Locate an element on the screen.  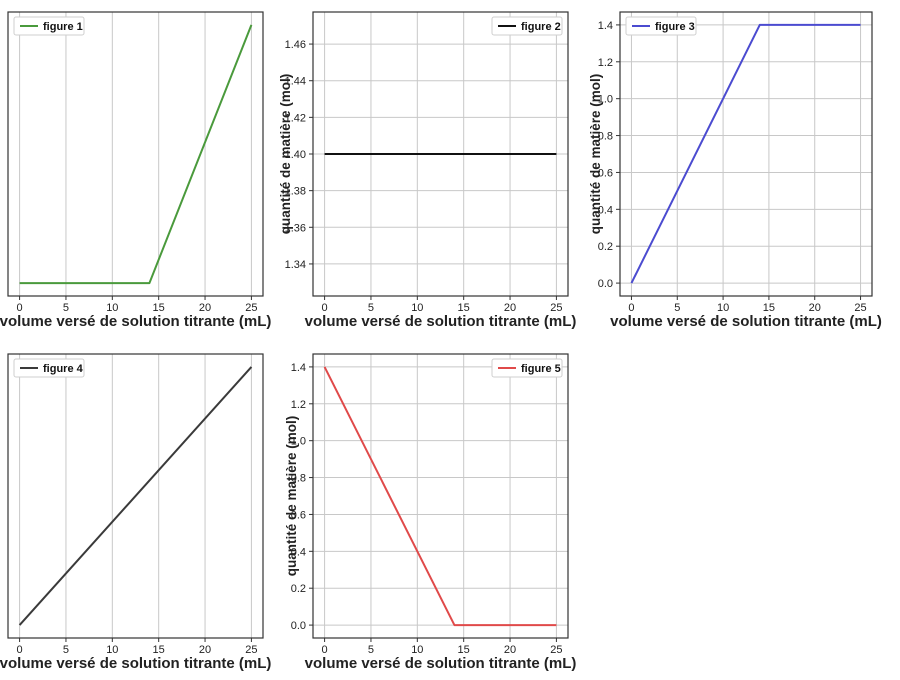
chart-3-legend-box is located at coordinates (661, 26).